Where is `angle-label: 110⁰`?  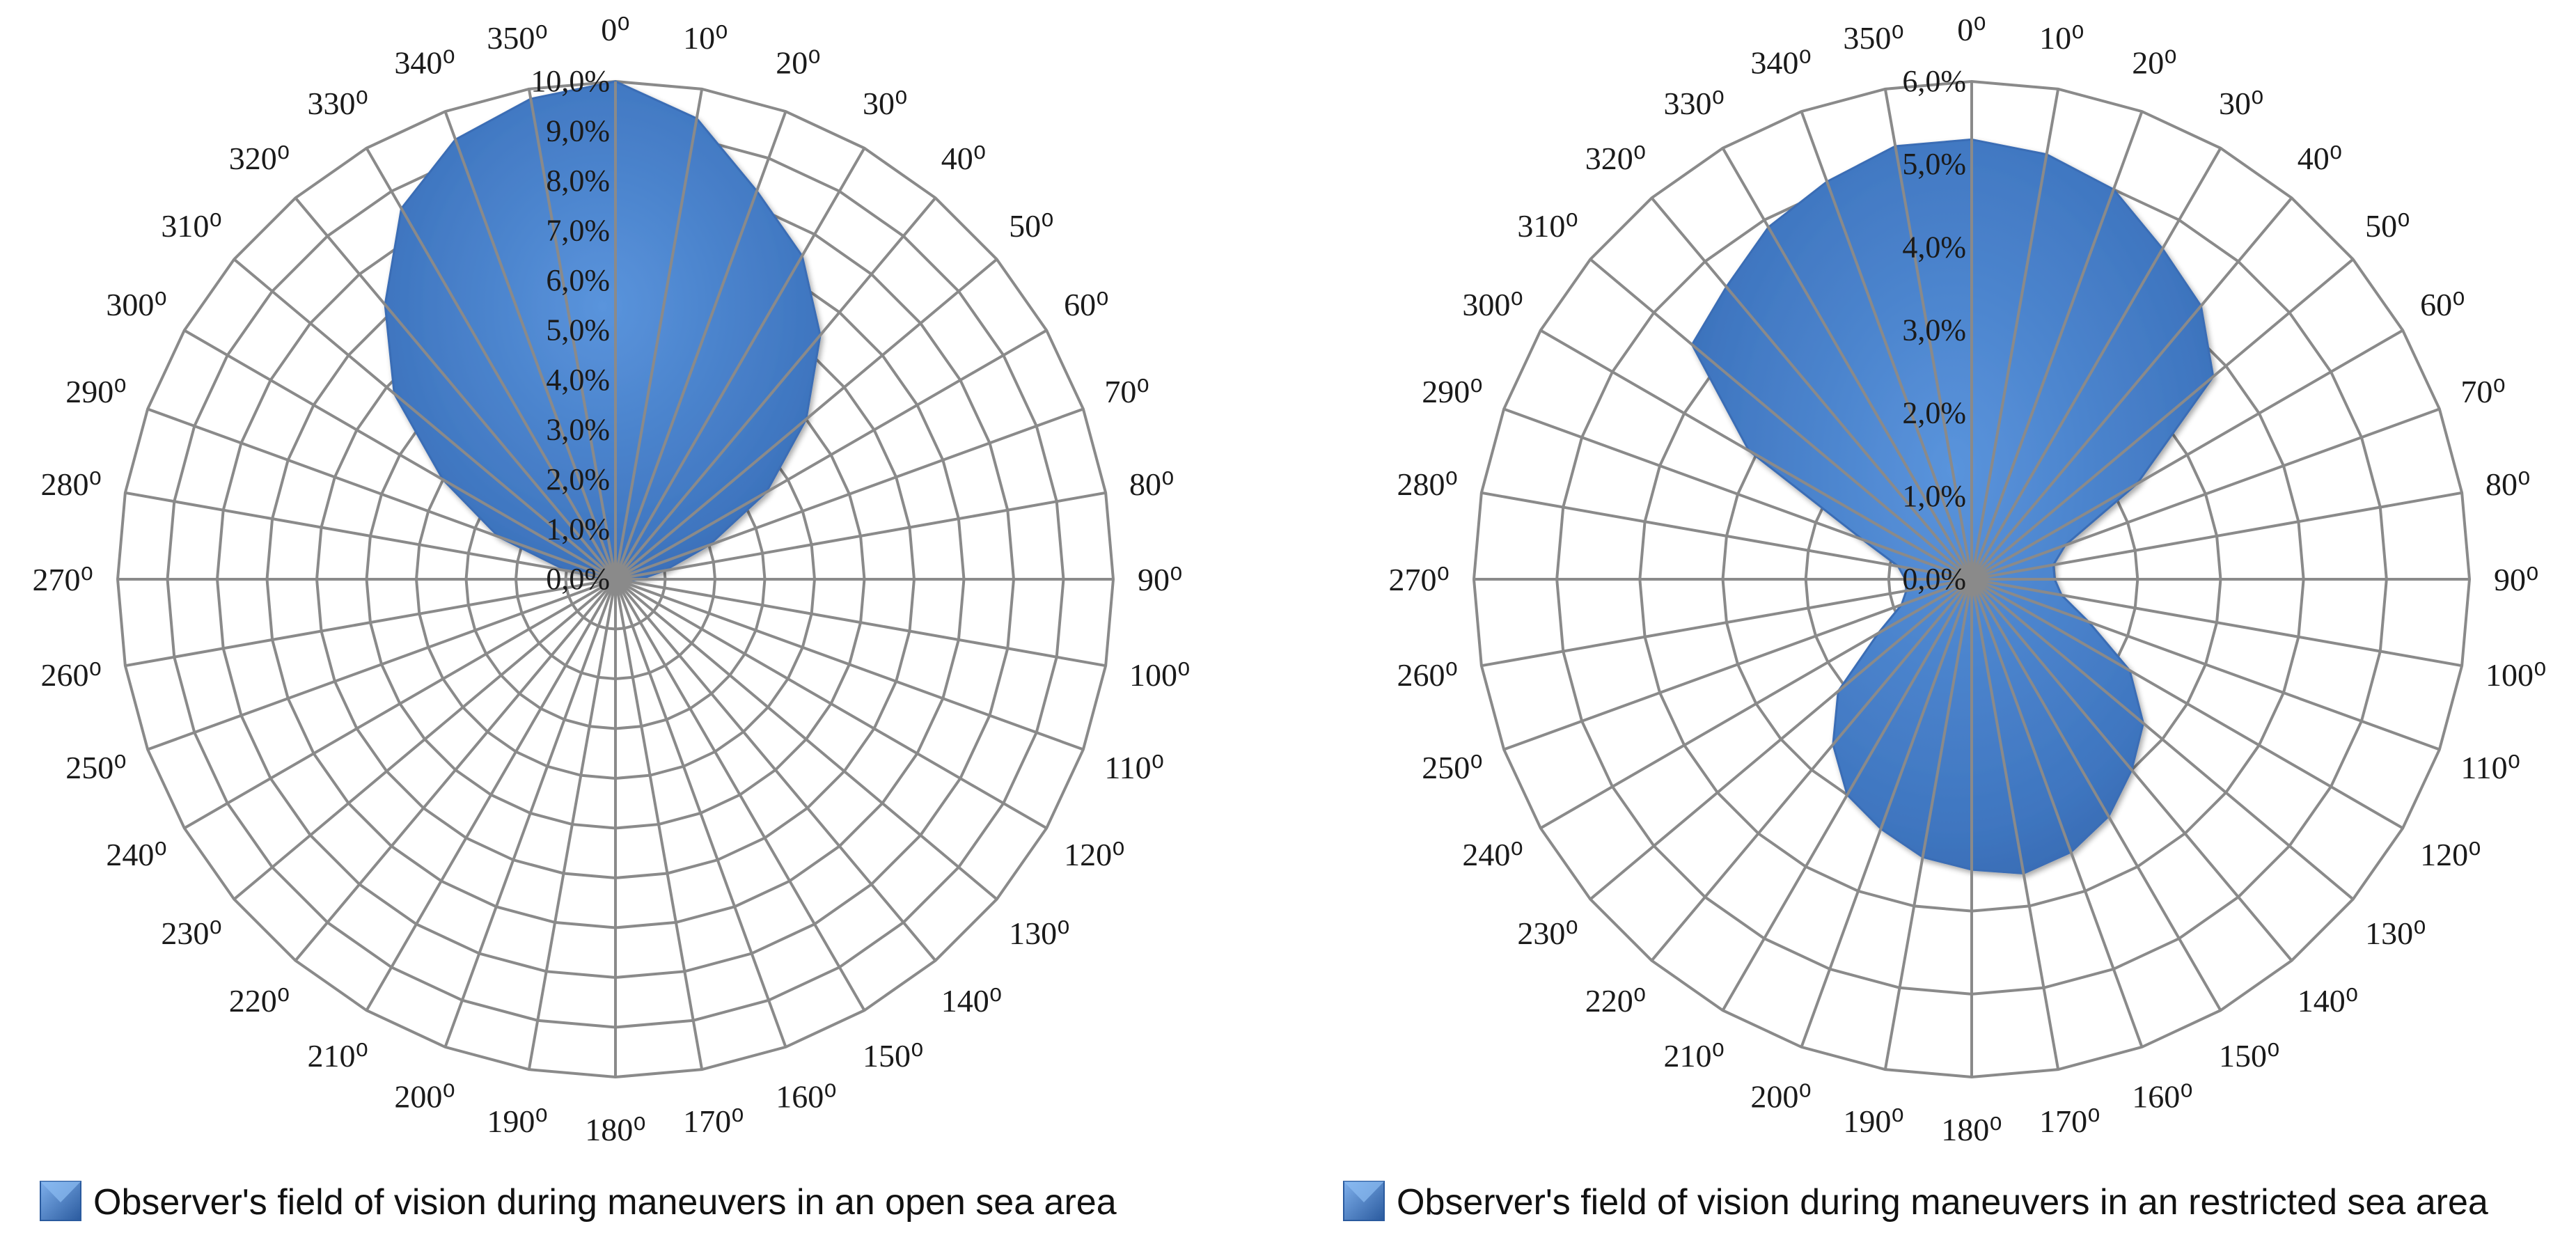
angle-label: 110⁰ is located at coordinates (1134, 768).